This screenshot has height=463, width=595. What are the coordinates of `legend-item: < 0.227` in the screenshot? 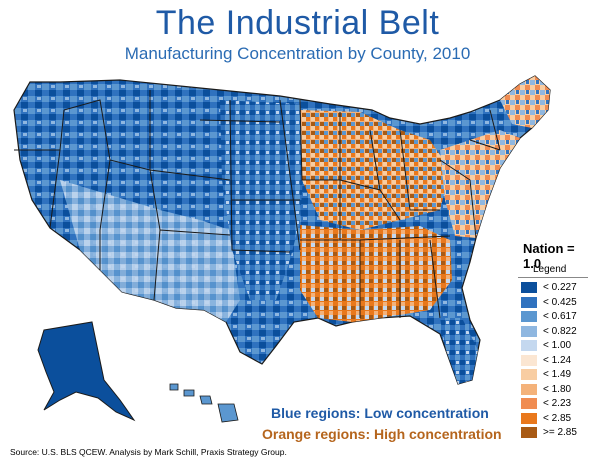 It's located at (558, 288).